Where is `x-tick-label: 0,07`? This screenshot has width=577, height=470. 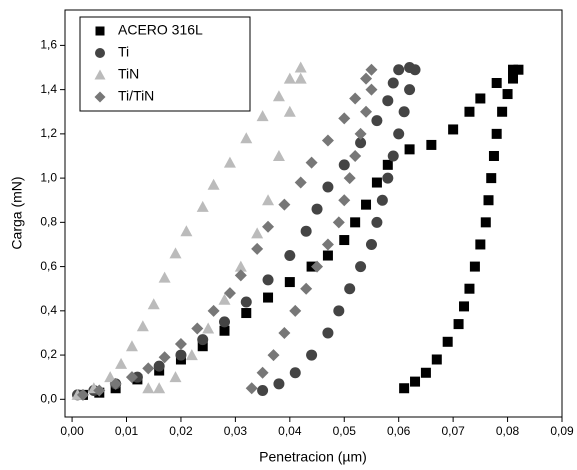 x-tick-label: 0,07 is located at coordinates (453, 431).